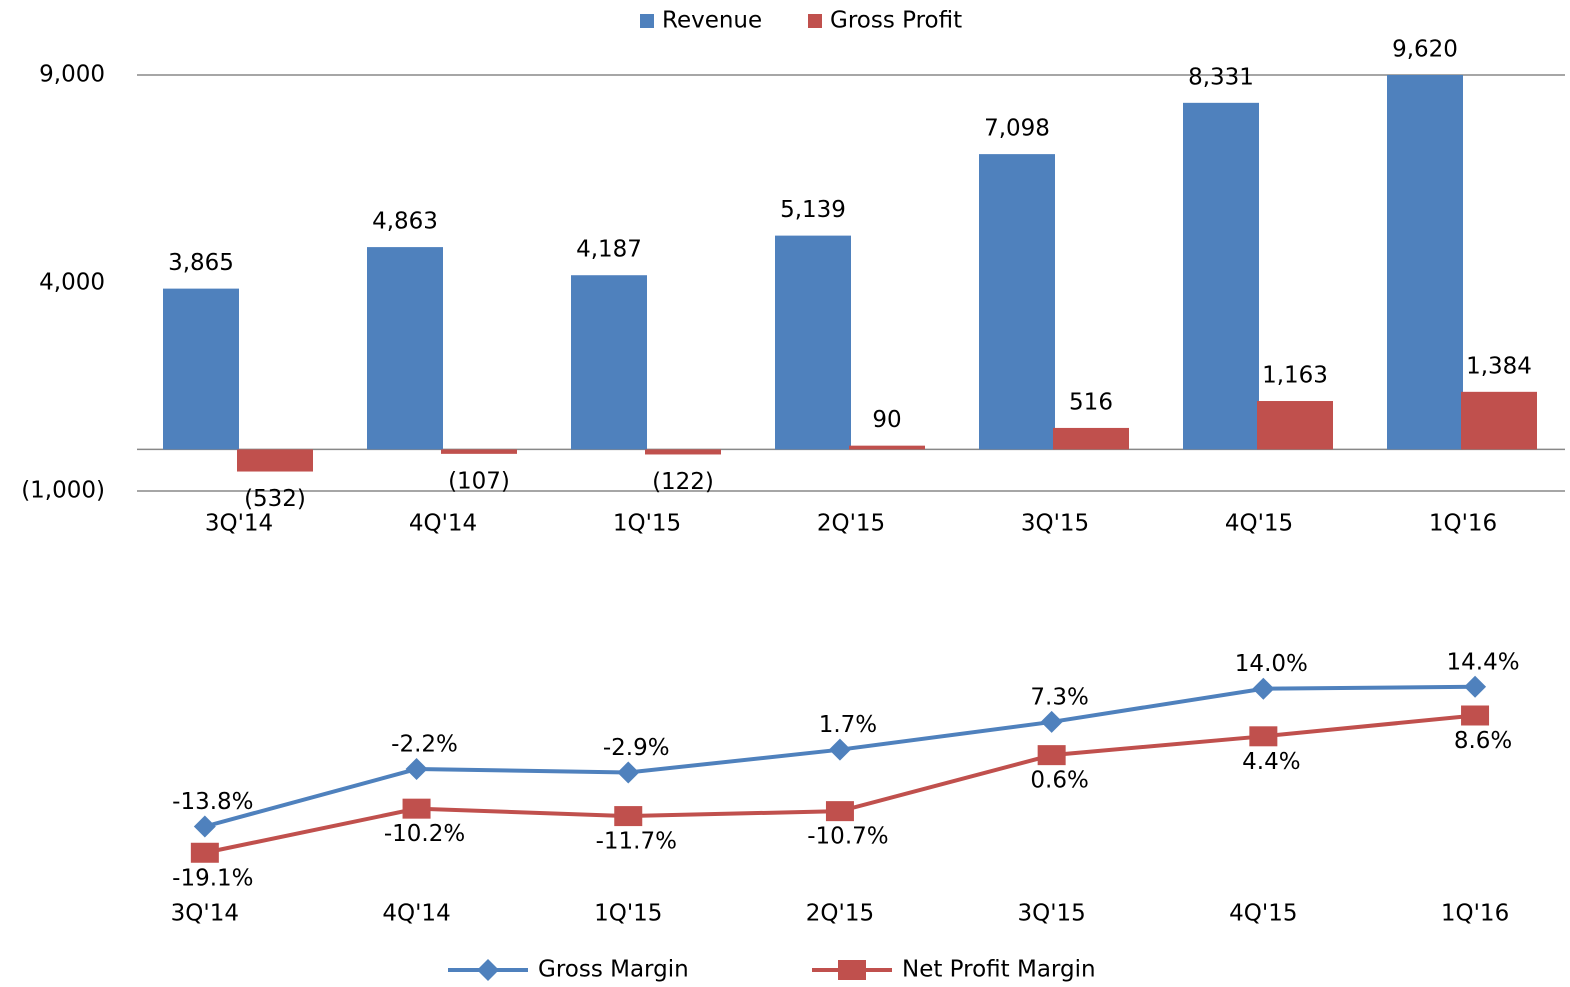 The height and width of the screenshot is (987, 1570). I want to click on data-label: 9,620, so click(1425, 50).